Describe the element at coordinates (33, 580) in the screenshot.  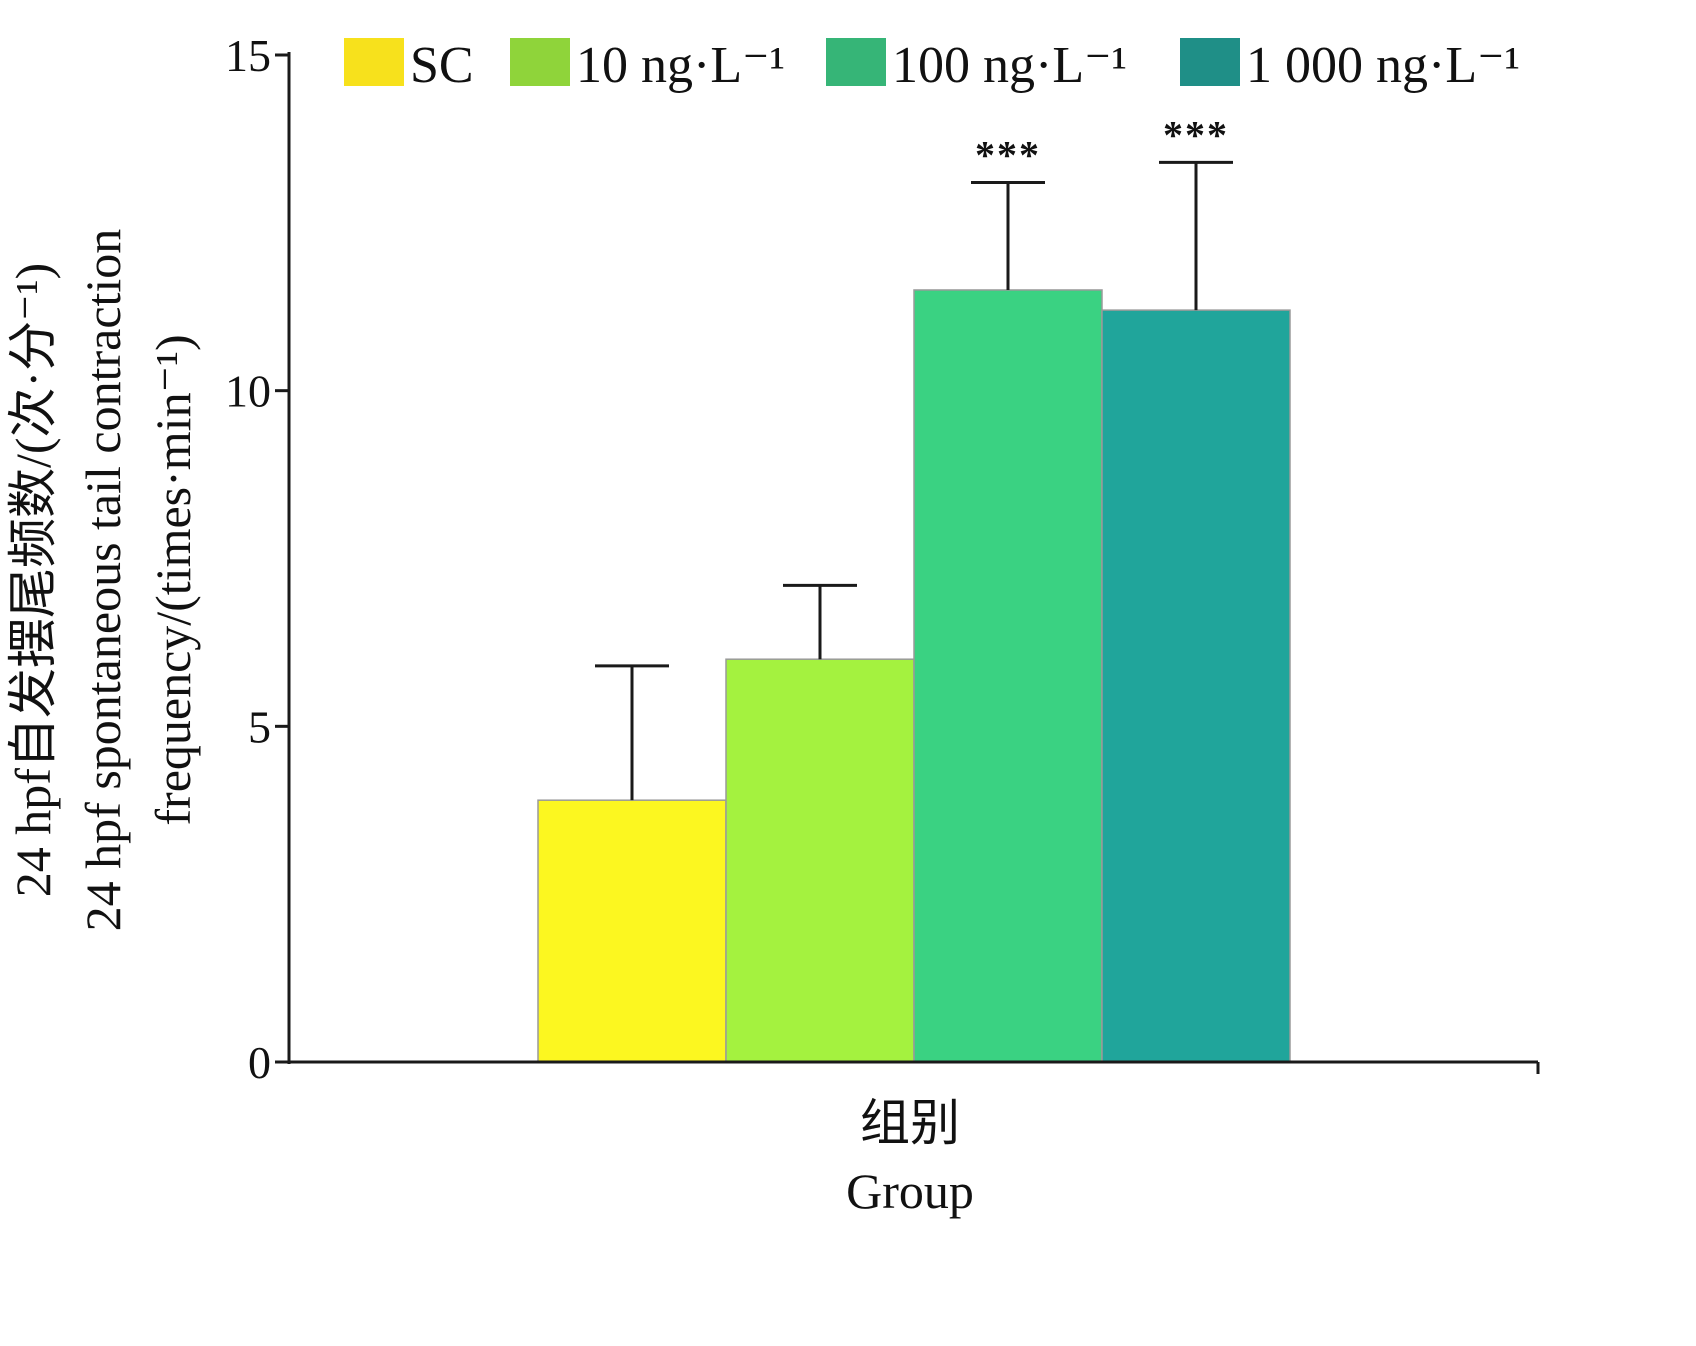
I see `y-axis-title-zh: 24 hpf自发摆尾频数/(次·分⁻¹)` at that location.